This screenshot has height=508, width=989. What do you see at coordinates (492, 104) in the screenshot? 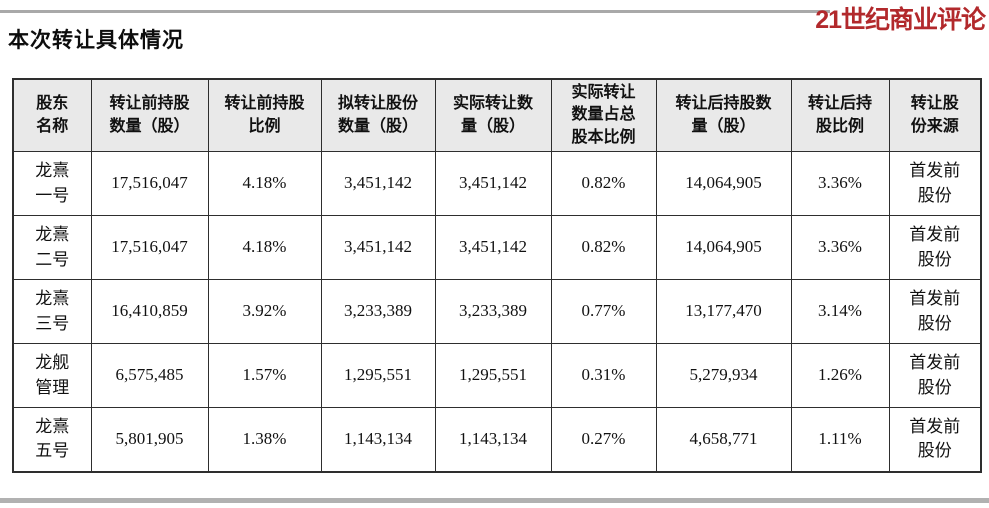
I see `cell-text-line: 实际转让数` at bounding box center [492, 104].